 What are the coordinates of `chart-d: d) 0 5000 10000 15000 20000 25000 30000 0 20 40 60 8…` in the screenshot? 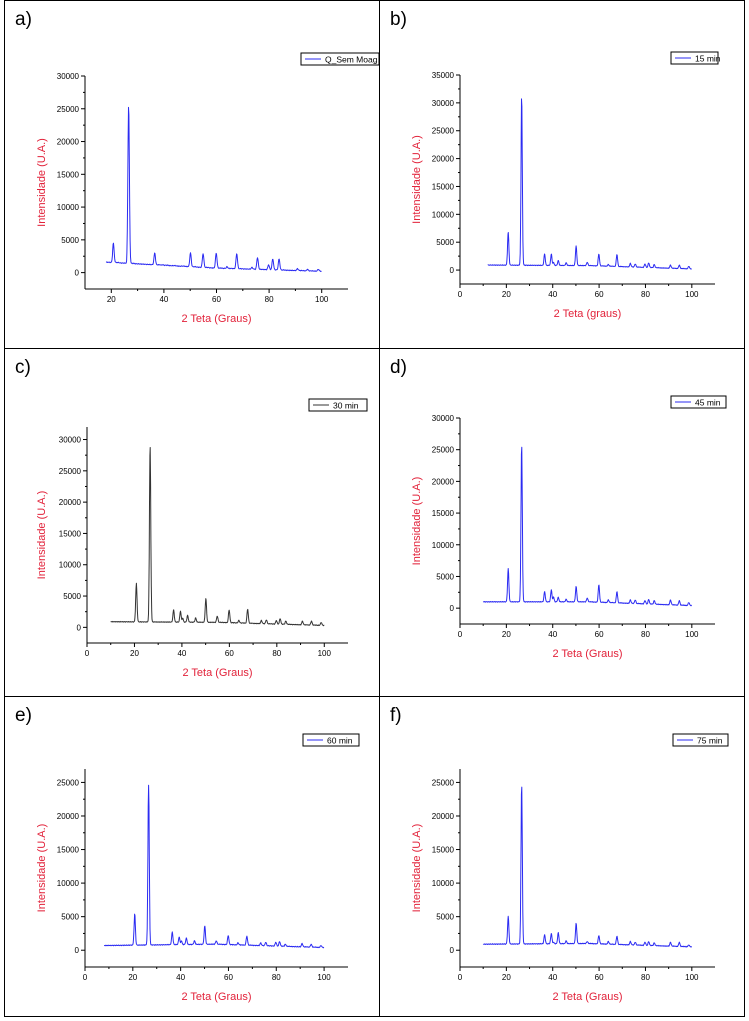 It's located at (558, 508).